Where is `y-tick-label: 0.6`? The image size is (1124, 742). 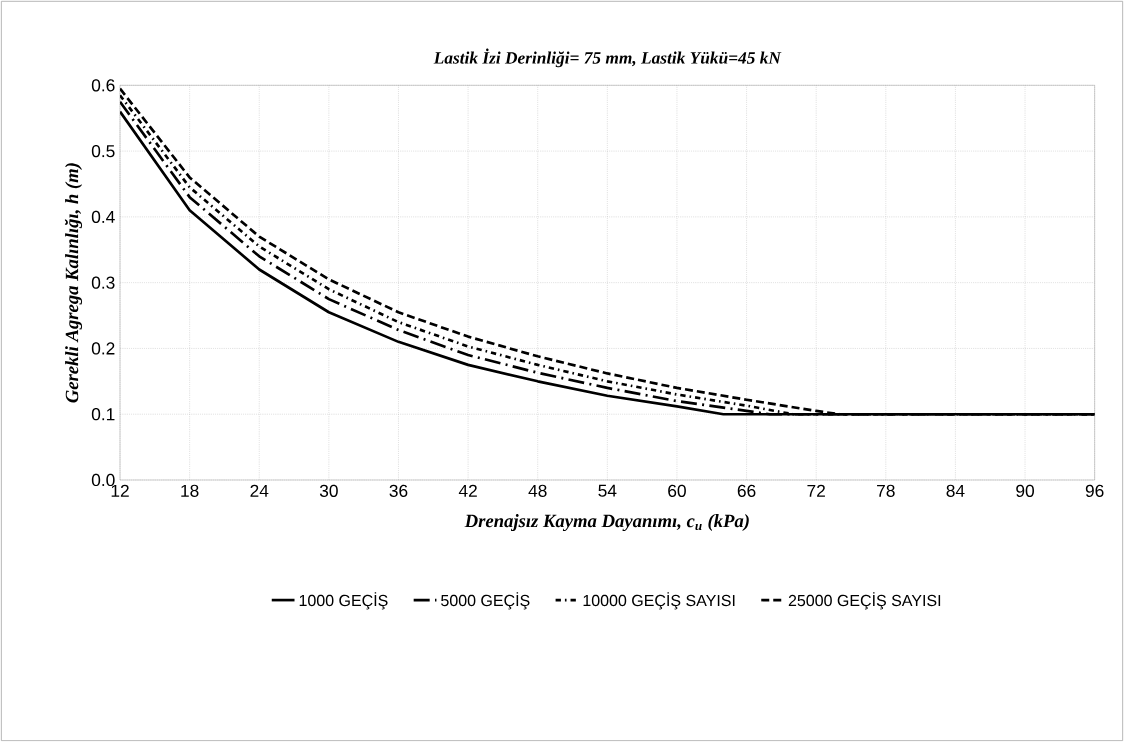
y-tick-label: 0.6 is located at coordinates (103, 85).